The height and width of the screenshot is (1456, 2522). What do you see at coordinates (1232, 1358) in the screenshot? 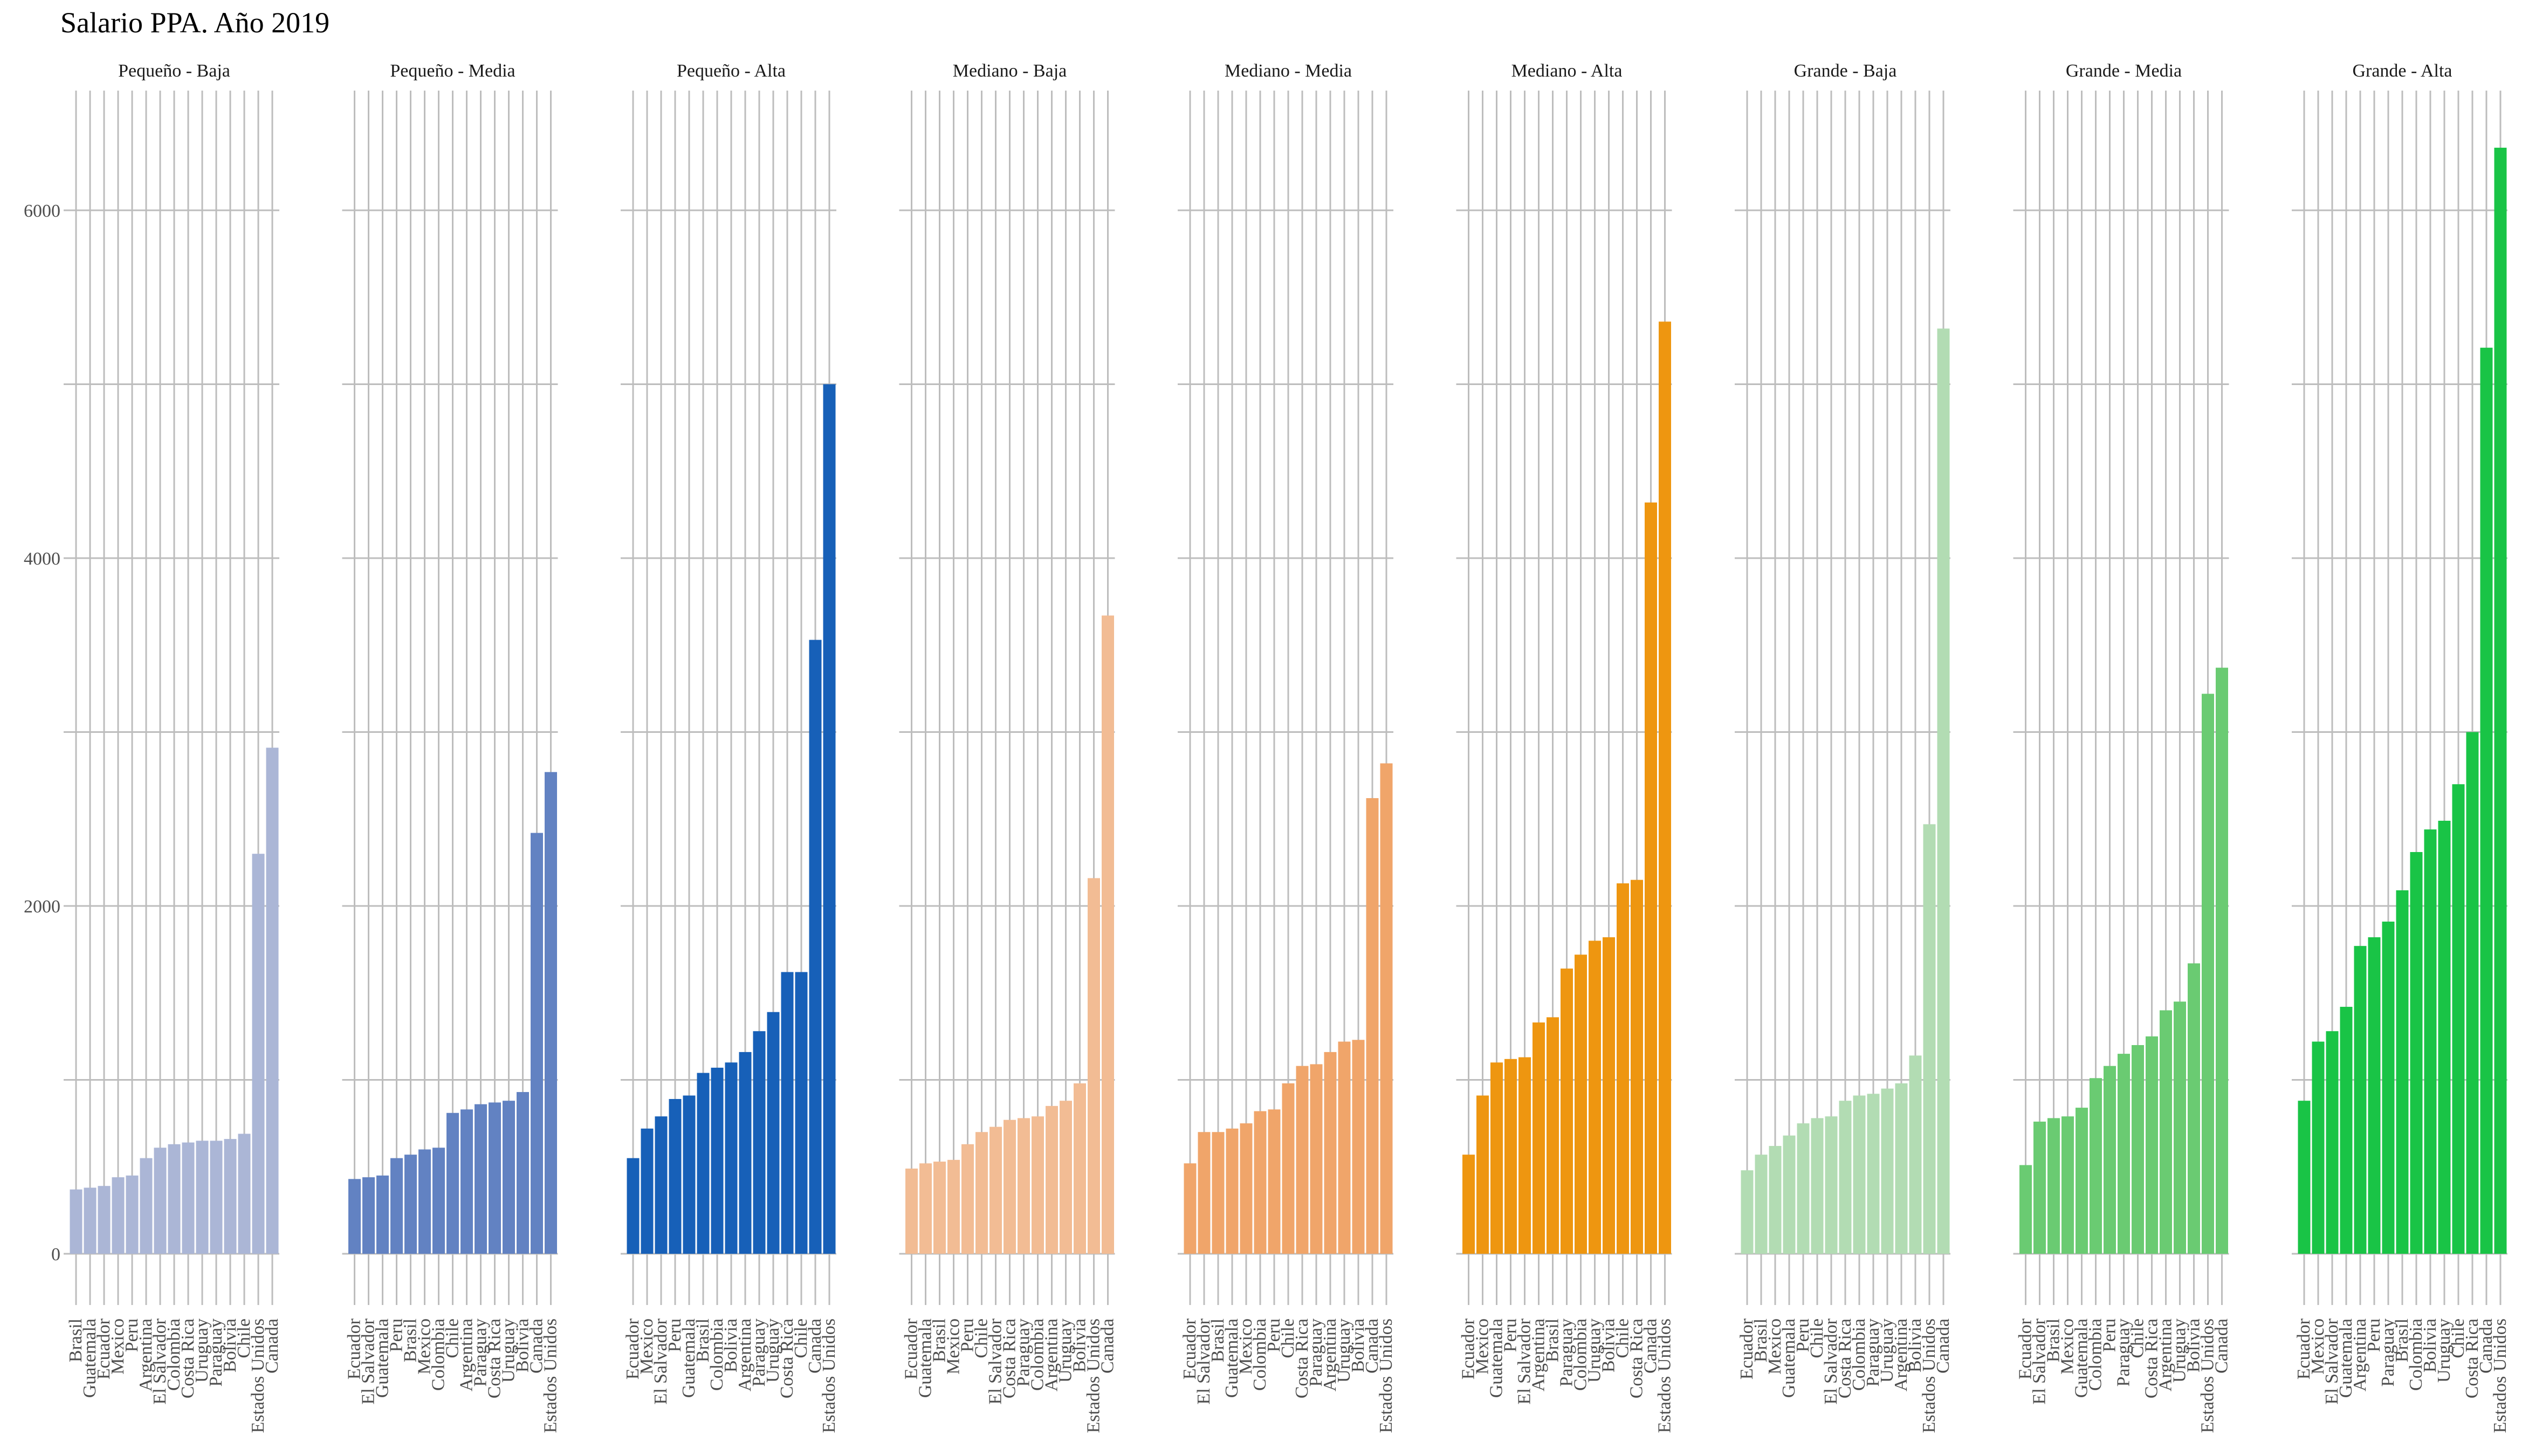
I see `x-tick-label: Guatemala` at bounding box center [1232, 1358].